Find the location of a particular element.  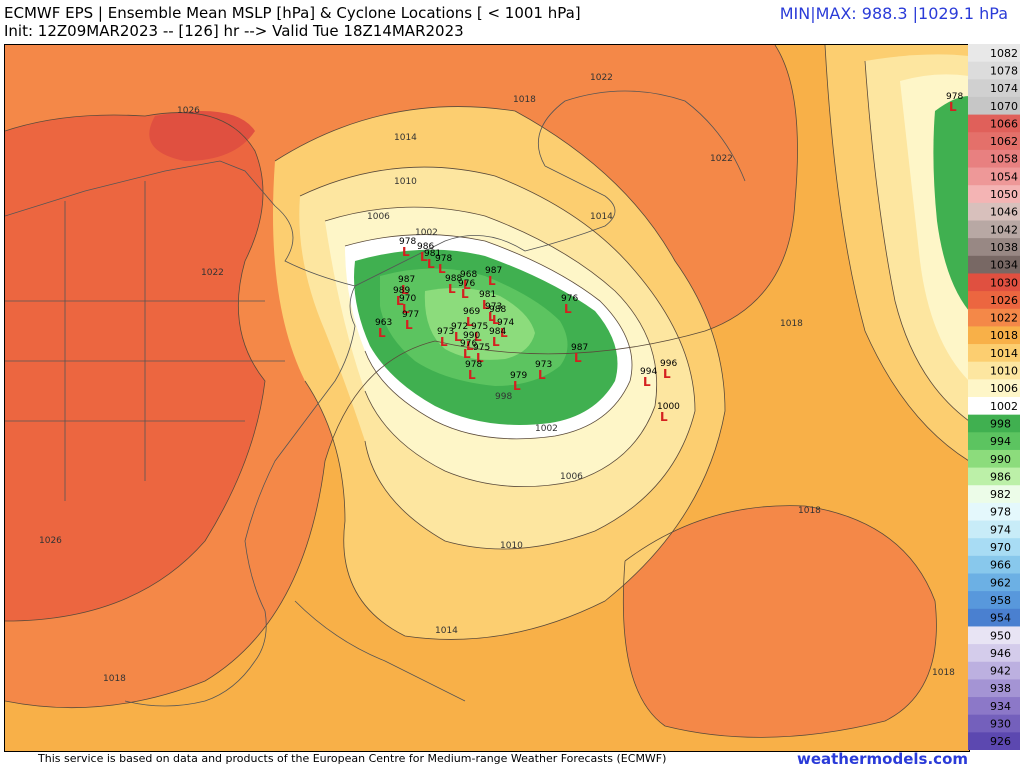

legend-label: 1046 is located at coordinates (1004, 212).